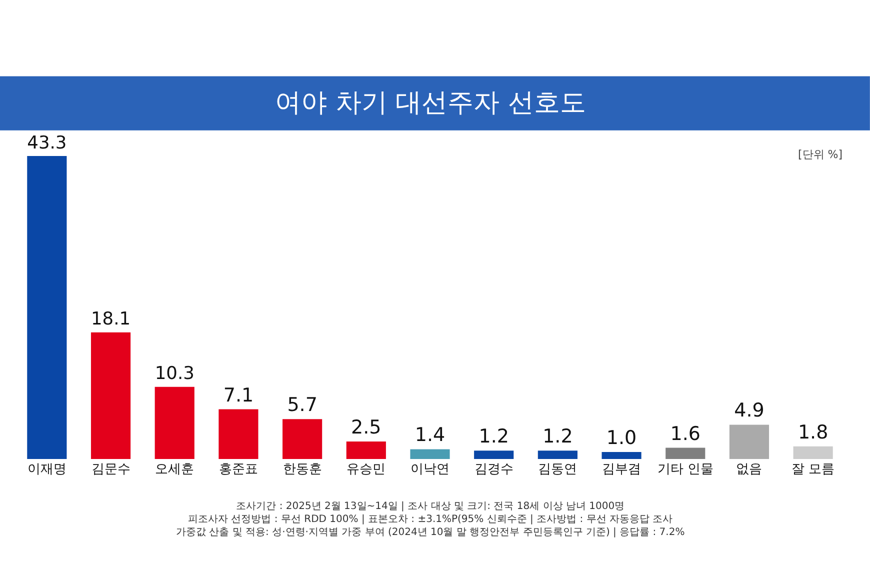 The image size is (870, 574). Describe the element at coordinates (430, 506) in the screenshot. I see `text: 조사기간 : 2025년 2월 13일~14일 | 조사 대상 및 크기: 전국 18세 이상 남녀 1000명` at that location.